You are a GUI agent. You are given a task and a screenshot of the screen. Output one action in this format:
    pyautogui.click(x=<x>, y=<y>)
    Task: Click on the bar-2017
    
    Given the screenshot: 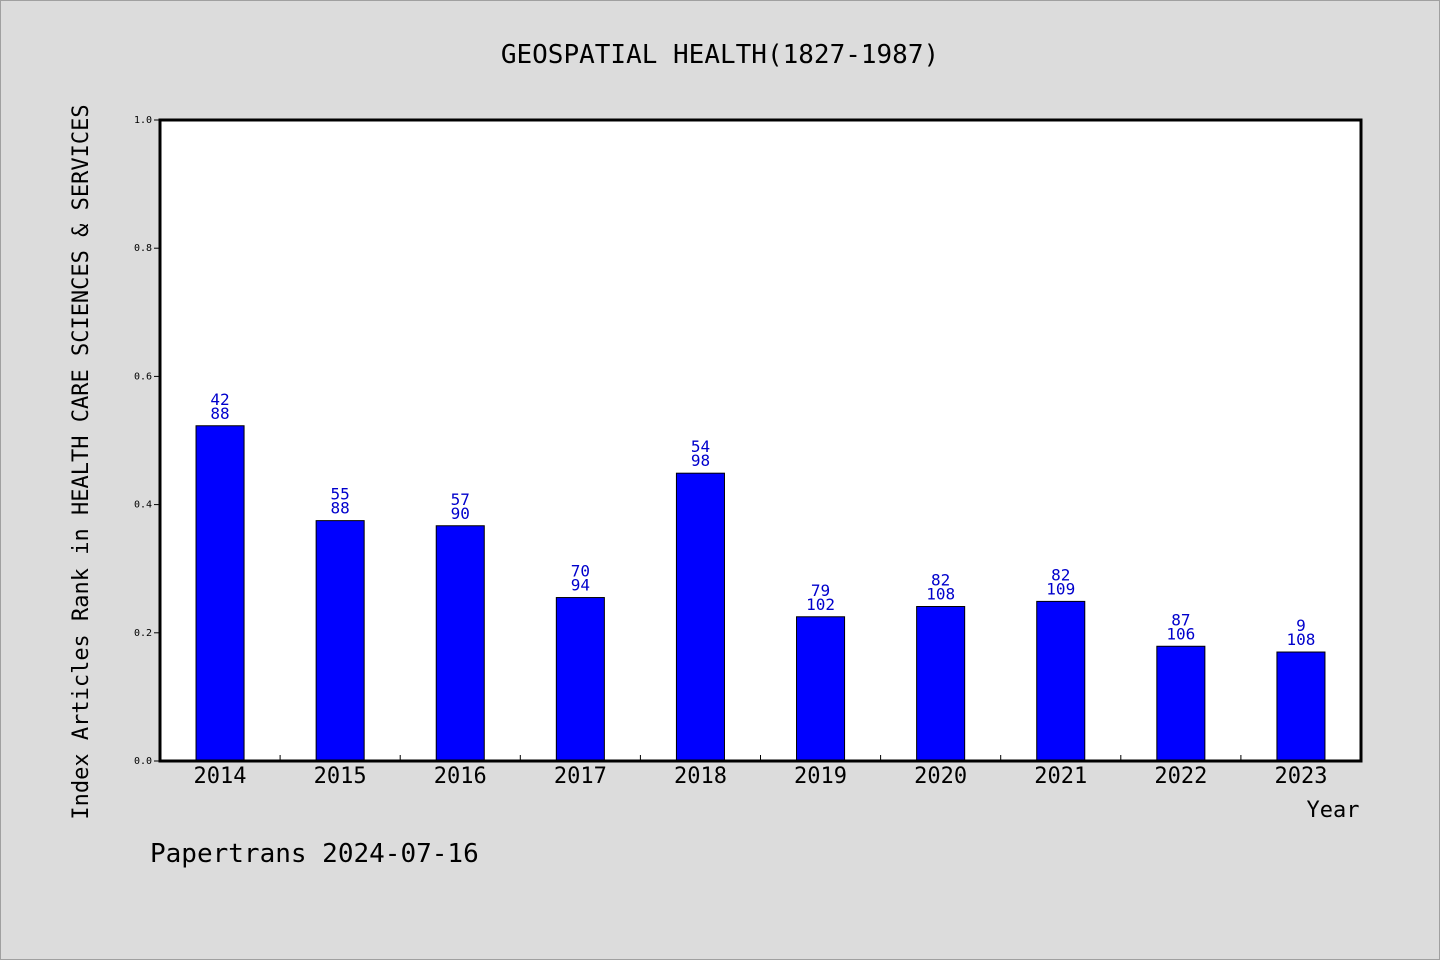 What is the action you would take?
    pyautogui.click(x=580, y=679)
    